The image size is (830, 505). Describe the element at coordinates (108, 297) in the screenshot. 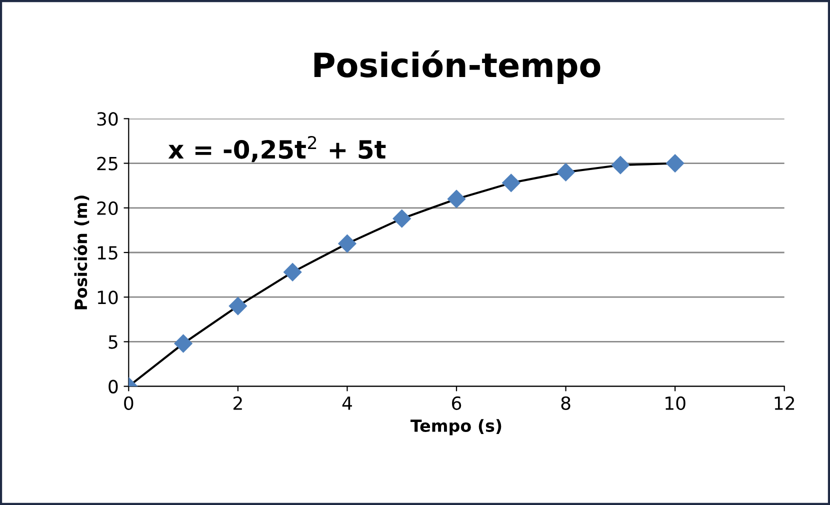

I see `y-tick-label: 10` at that location.